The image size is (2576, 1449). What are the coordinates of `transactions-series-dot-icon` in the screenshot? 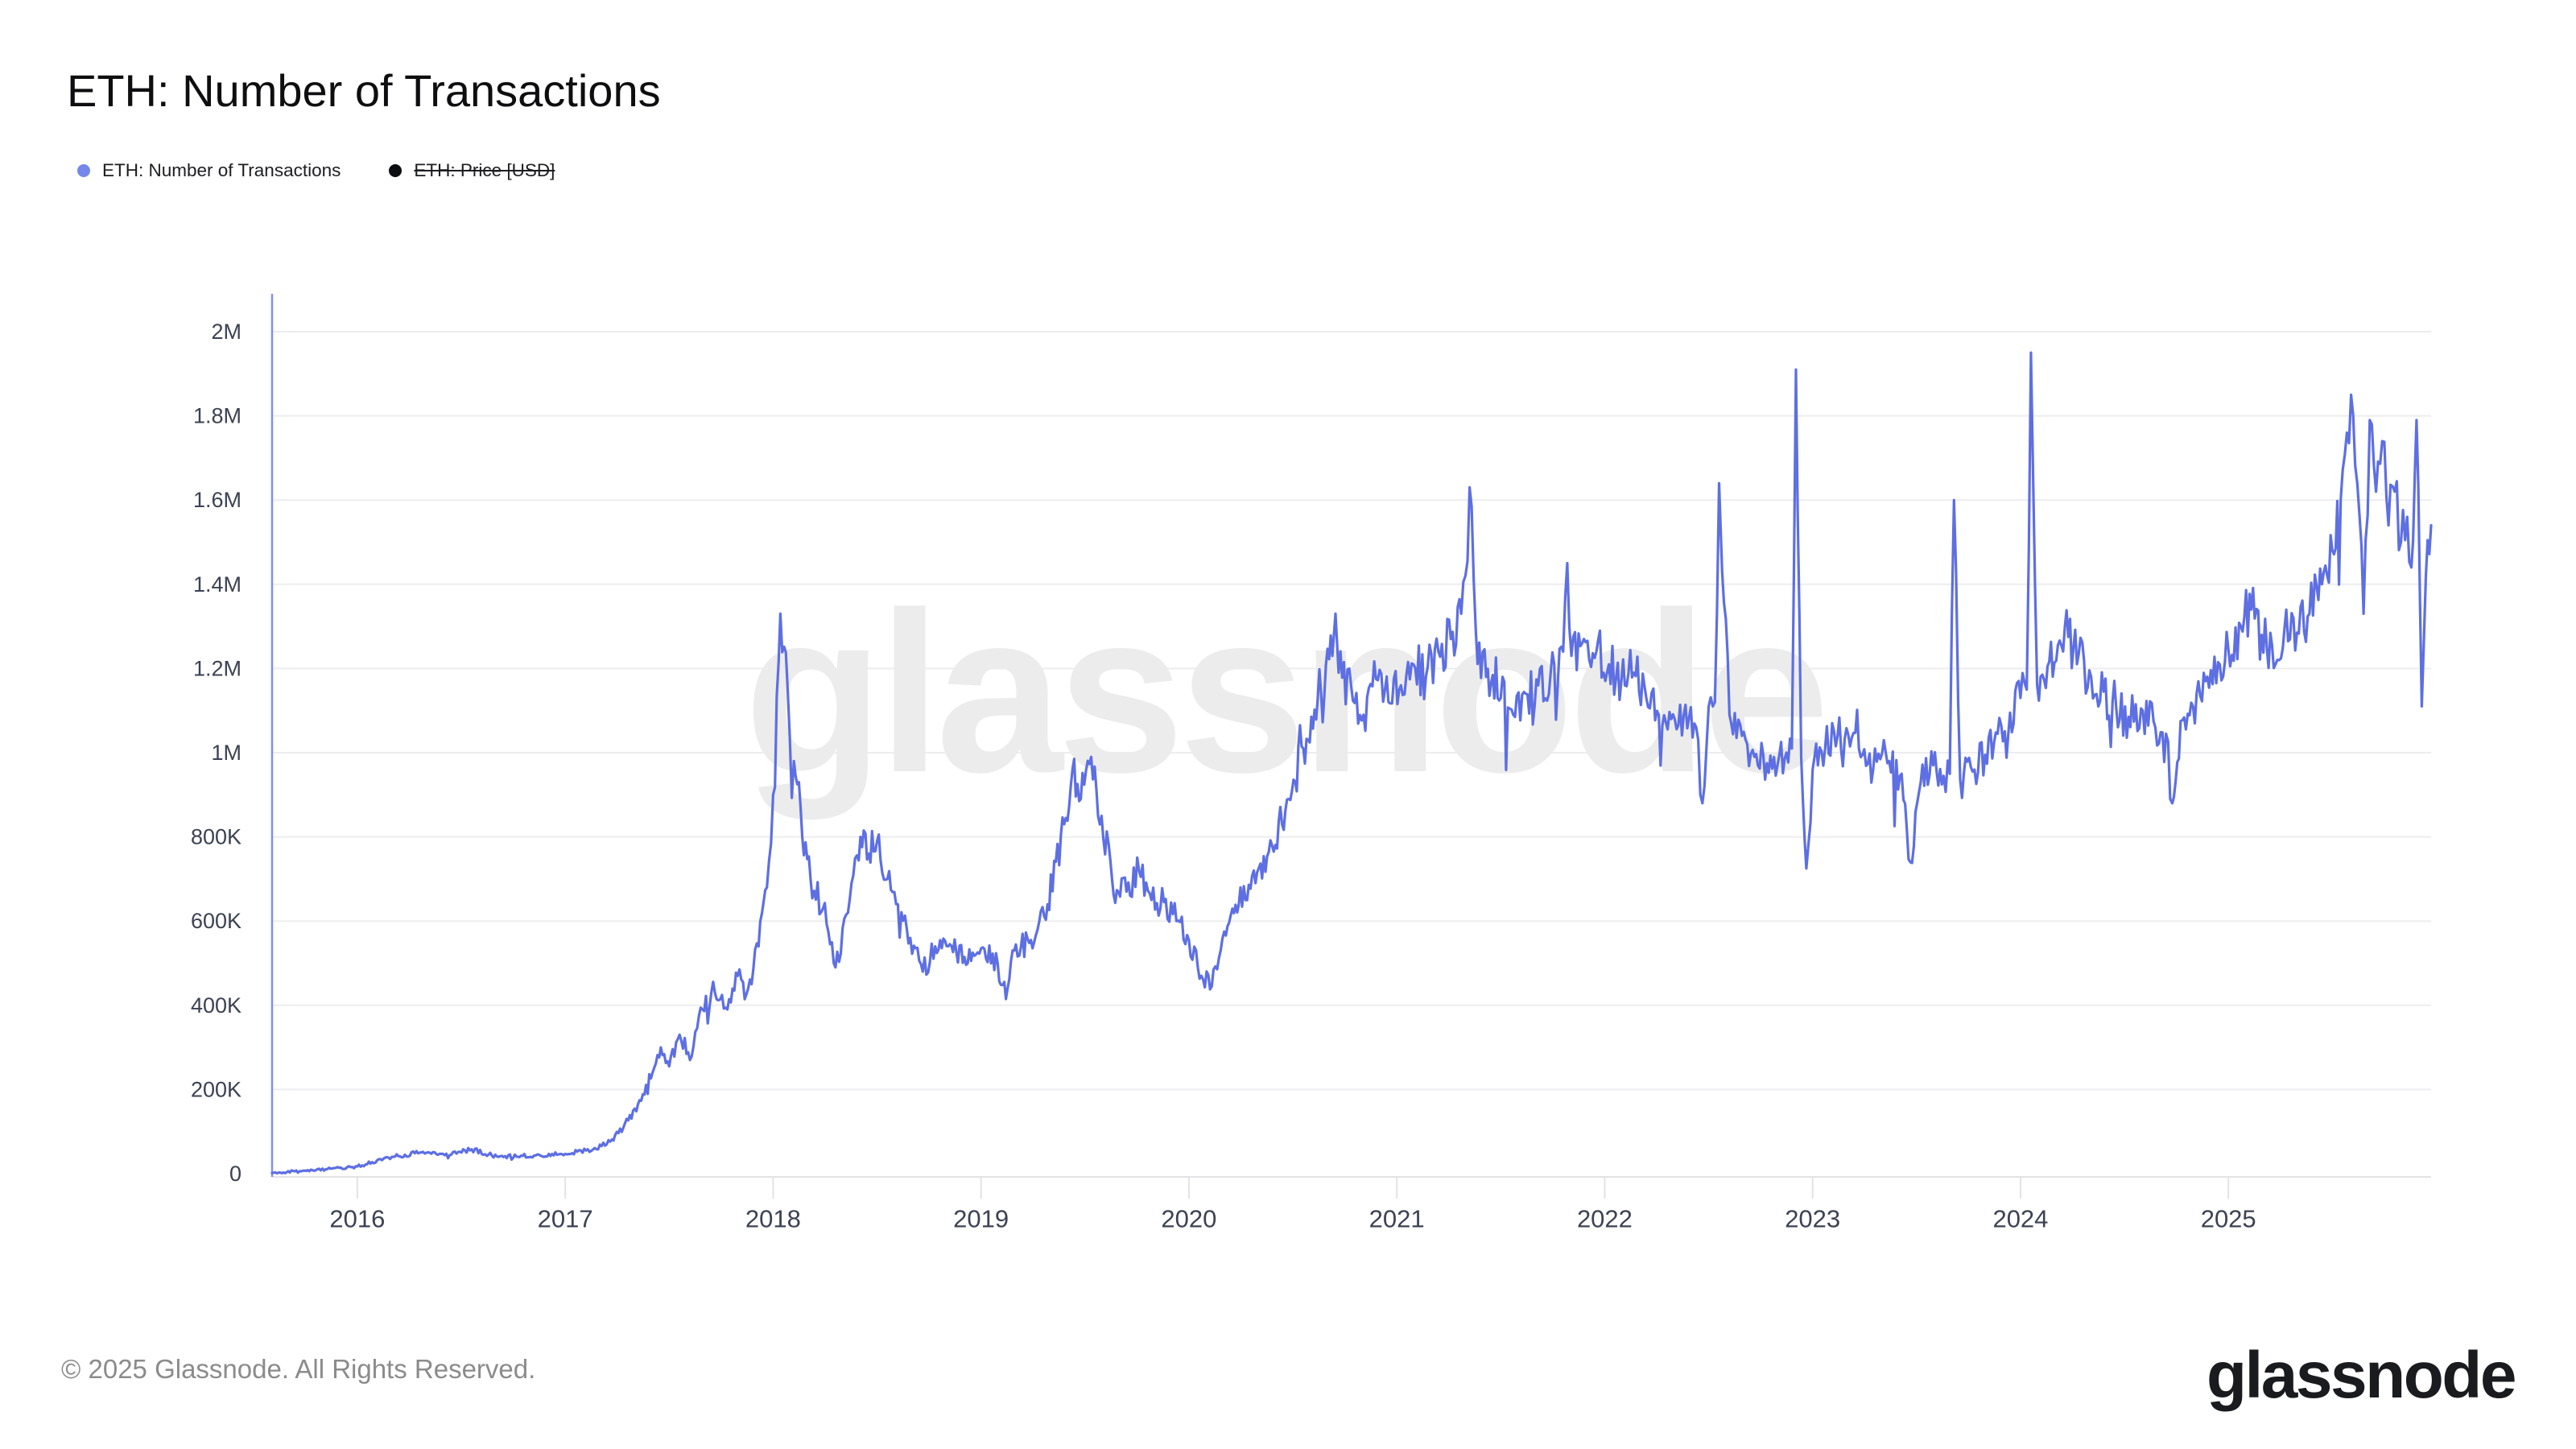 It's located at (83, 170).